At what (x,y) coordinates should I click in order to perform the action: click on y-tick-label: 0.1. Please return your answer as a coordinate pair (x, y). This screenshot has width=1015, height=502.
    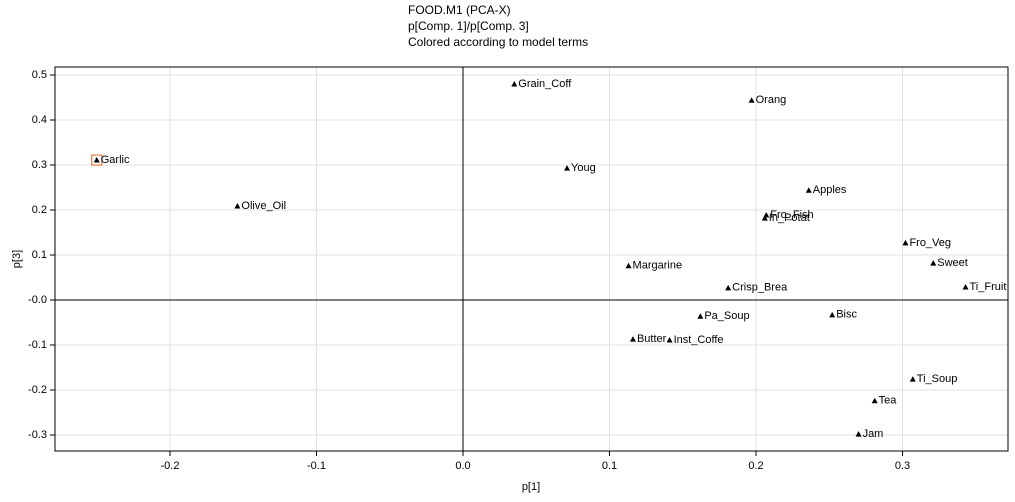
    Looking at the image, I should click on (39, 255).